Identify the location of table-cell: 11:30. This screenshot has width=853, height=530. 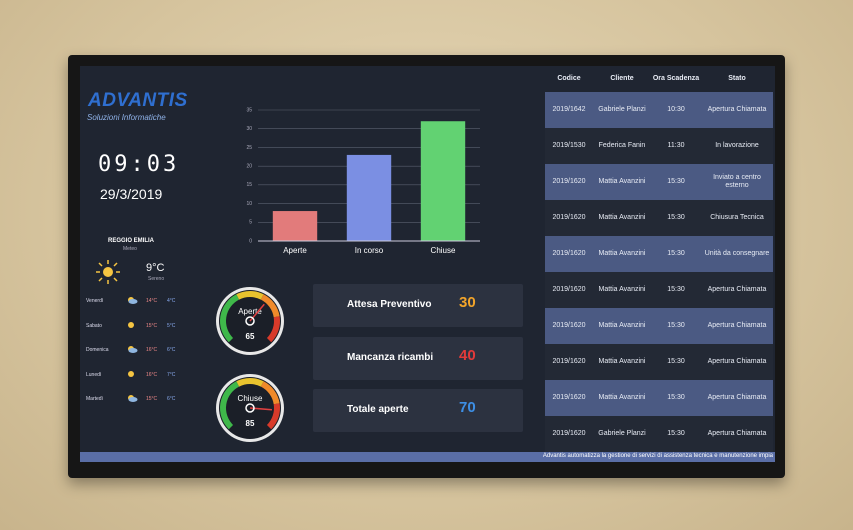
(676, 145).